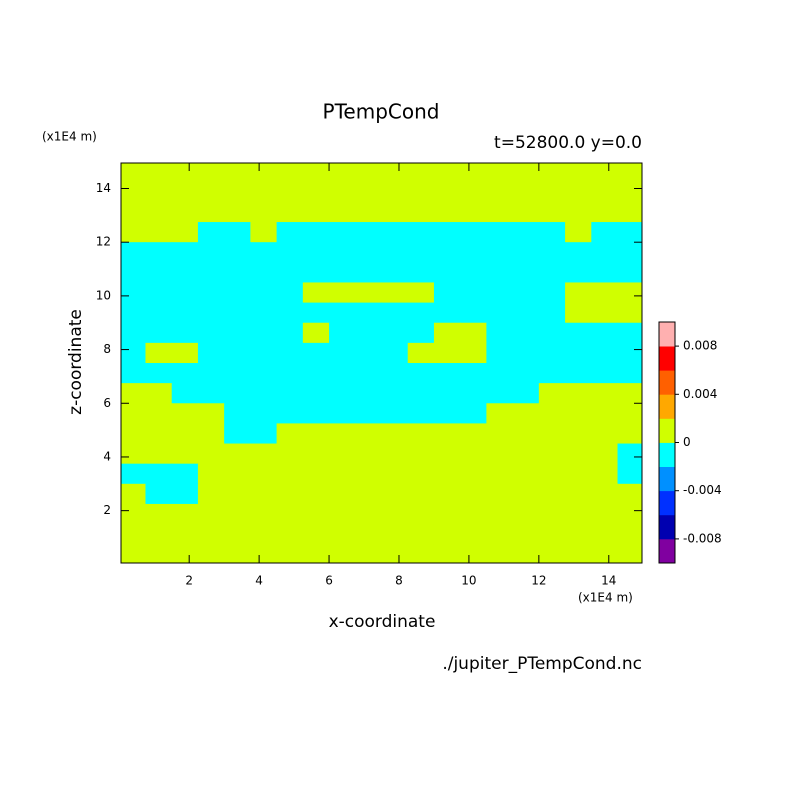  What do you see at coordinates (107, 510) in the screenshot?
I see `y-tick-label: 2` at bounding box center [107, 510].